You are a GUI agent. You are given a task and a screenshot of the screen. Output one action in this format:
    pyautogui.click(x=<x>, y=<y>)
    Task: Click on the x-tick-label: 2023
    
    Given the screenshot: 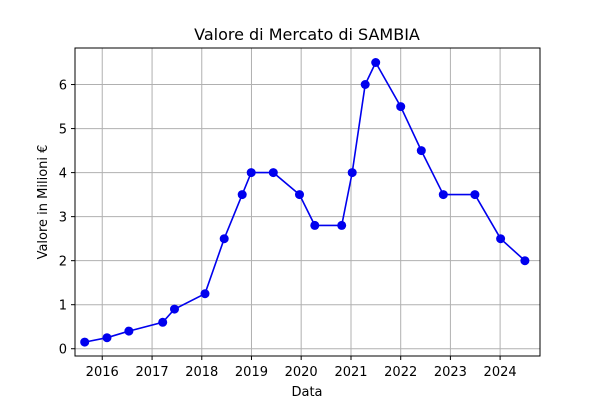 What is the action you would take?
    pyautogui.click(x=450, y=372)
    